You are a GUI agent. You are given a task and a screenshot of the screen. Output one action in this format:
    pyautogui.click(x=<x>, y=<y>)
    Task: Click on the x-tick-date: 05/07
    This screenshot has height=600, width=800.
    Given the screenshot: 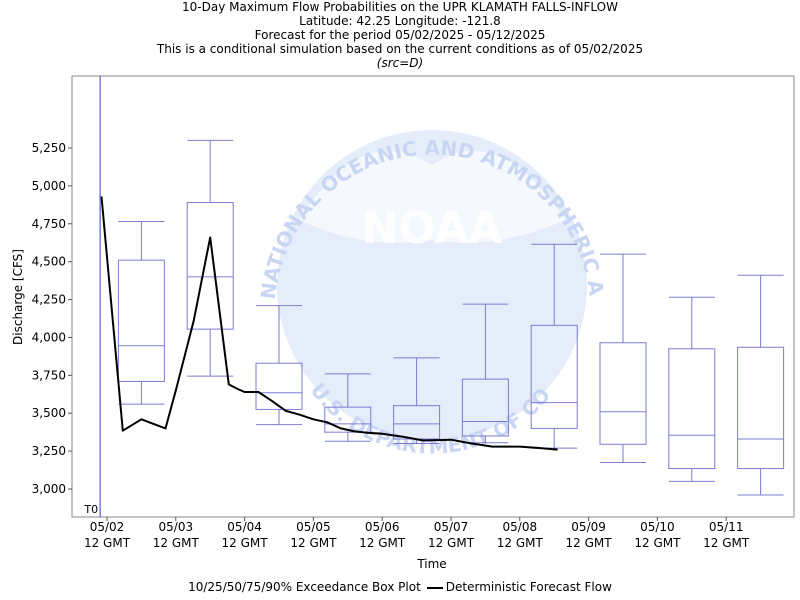 What is the action you would take?
    pyautogui.click(x=451, y=527)
    